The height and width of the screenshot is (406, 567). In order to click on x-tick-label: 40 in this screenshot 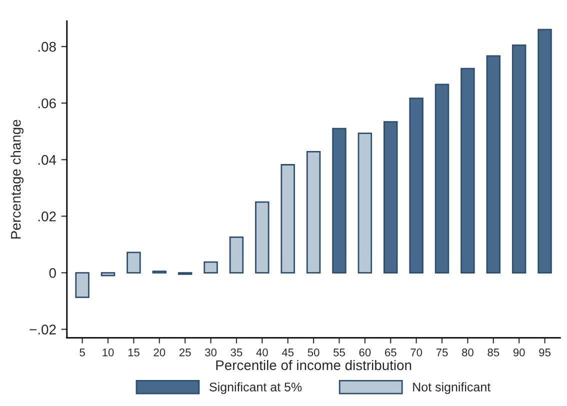, I will do `click(262, 352)`.